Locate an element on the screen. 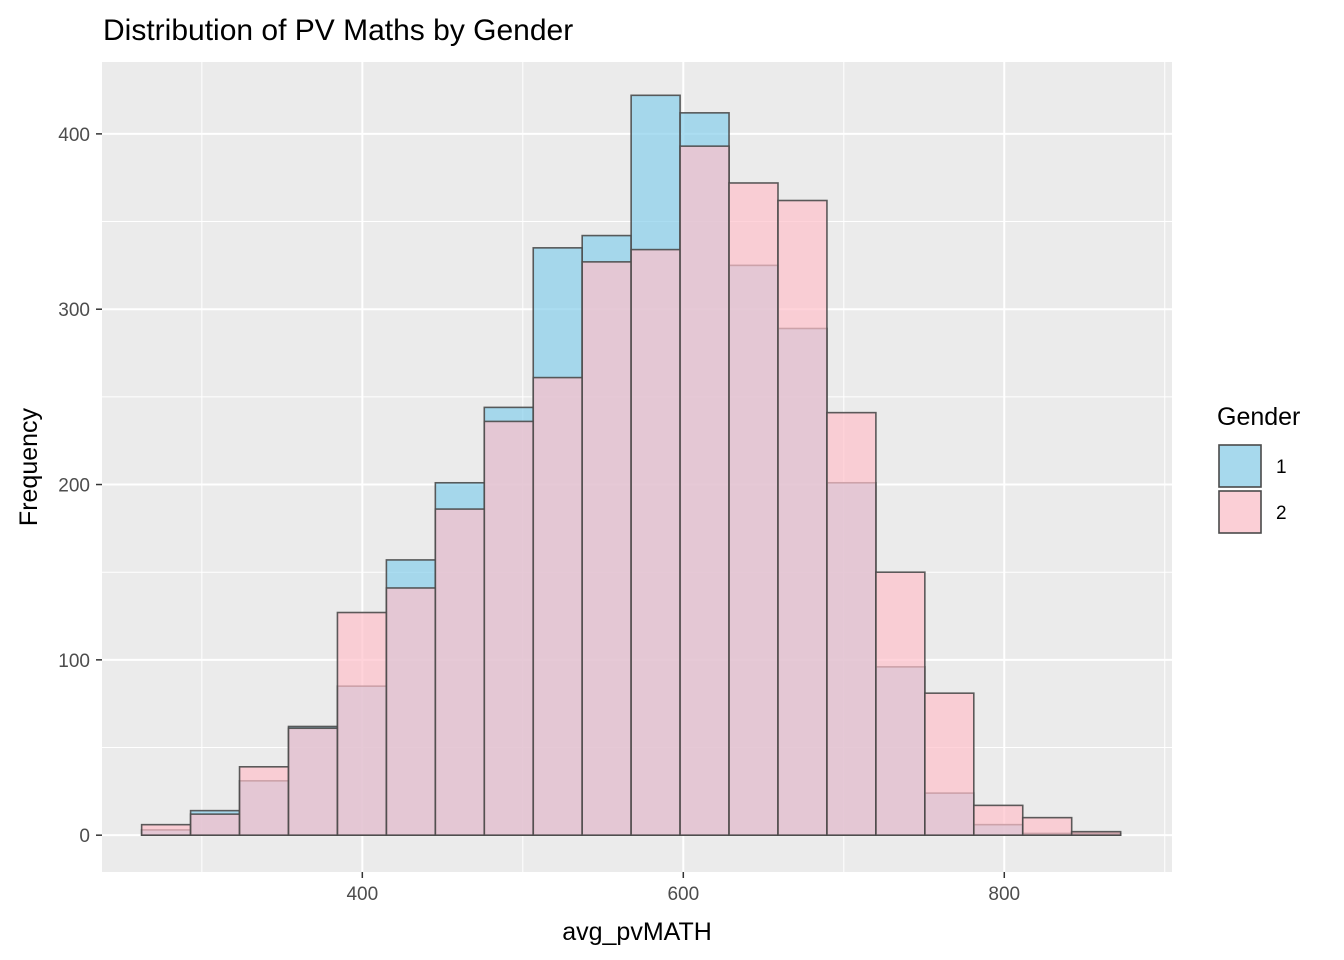  y-tick-label: 200 is located at coordinates (74, 486).